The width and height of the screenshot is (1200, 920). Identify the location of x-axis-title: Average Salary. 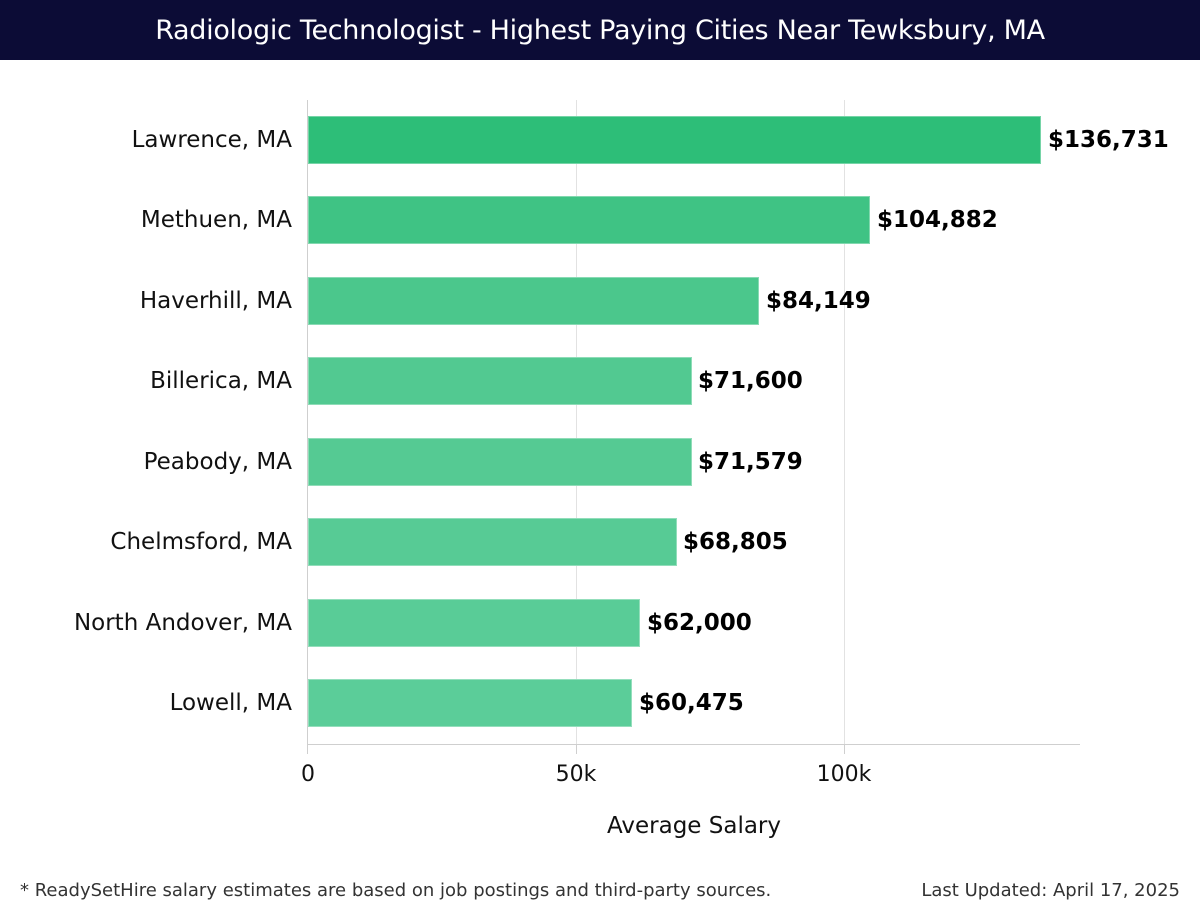
(694, 826).